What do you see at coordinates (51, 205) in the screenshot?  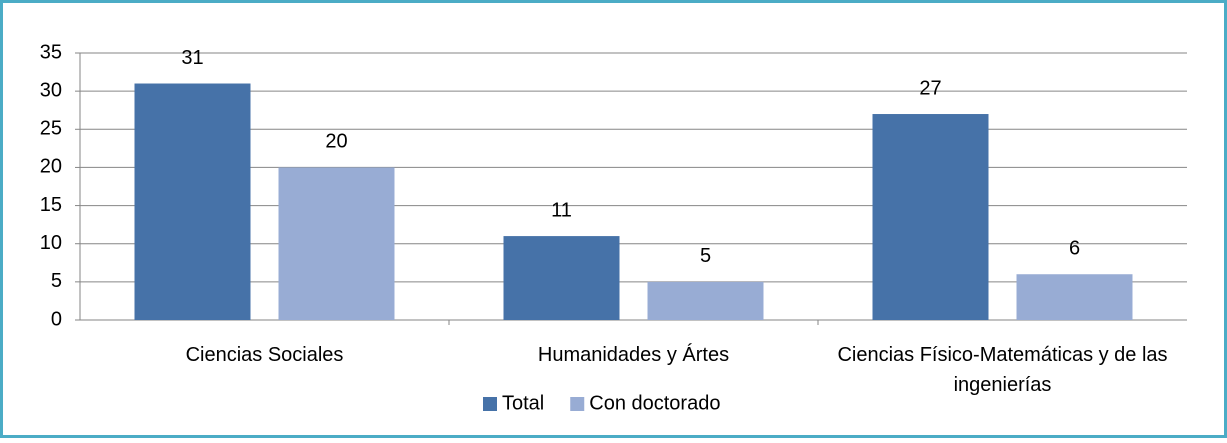 I see `y-tick-label: 15` at bounding box center [51, 205].